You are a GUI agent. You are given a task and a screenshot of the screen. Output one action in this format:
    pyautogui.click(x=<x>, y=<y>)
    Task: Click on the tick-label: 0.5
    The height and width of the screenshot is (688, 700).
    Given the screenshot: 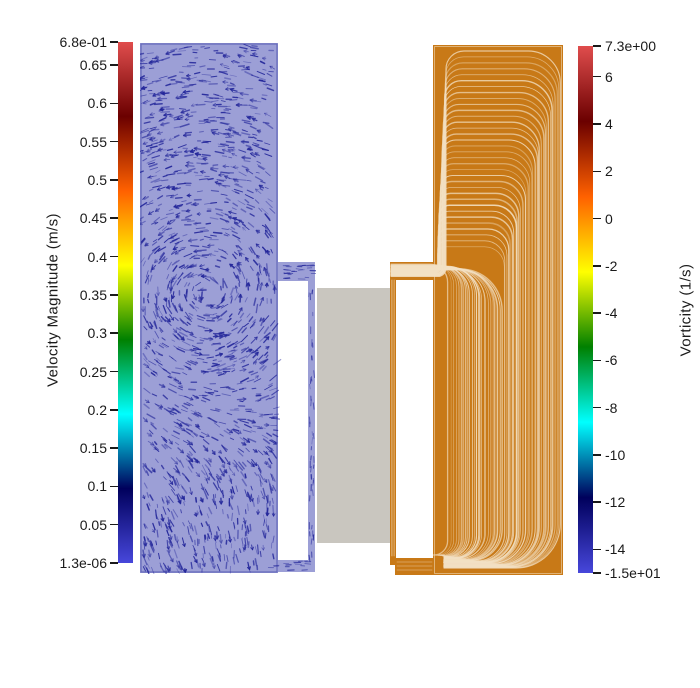 What is the action you would take?
    pyautogui.click(x=97, y=179)
    